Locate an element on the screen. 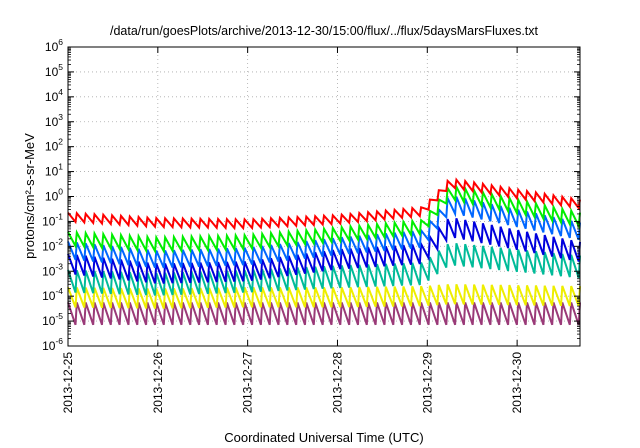 The image size is (640, 448). y-tick-label: 10⁻³ is located at coordinates (52, 269).